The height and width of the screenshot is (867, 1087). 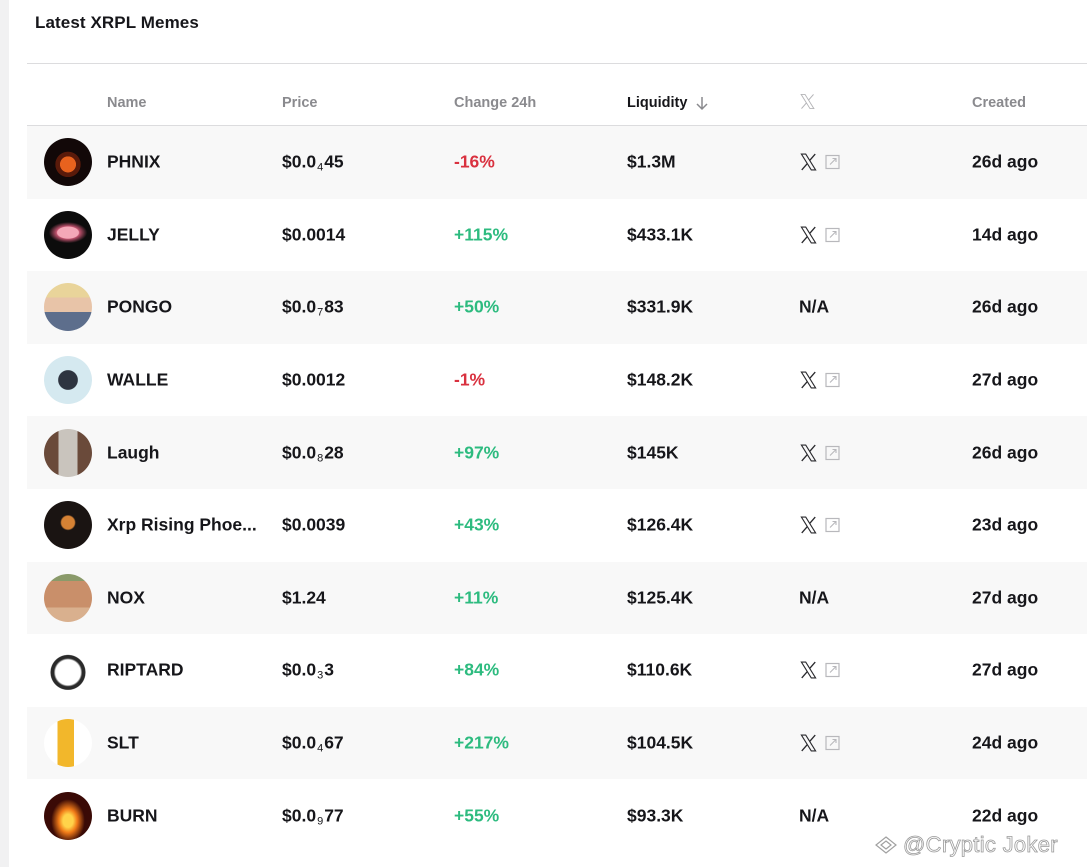 I want to click on token-name: PHNIX, so click(x=134, y=161).